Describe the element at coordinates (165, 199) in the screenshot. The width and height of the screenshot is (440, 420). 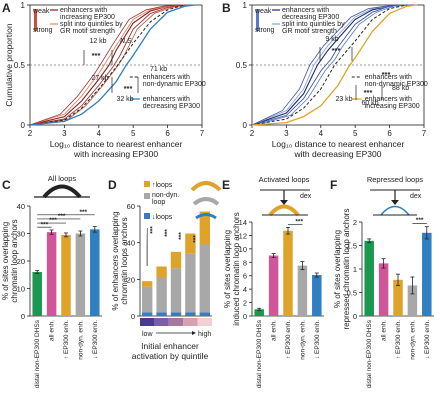
I see `legend-item-nondyn: non-dyn. loop` at that location.